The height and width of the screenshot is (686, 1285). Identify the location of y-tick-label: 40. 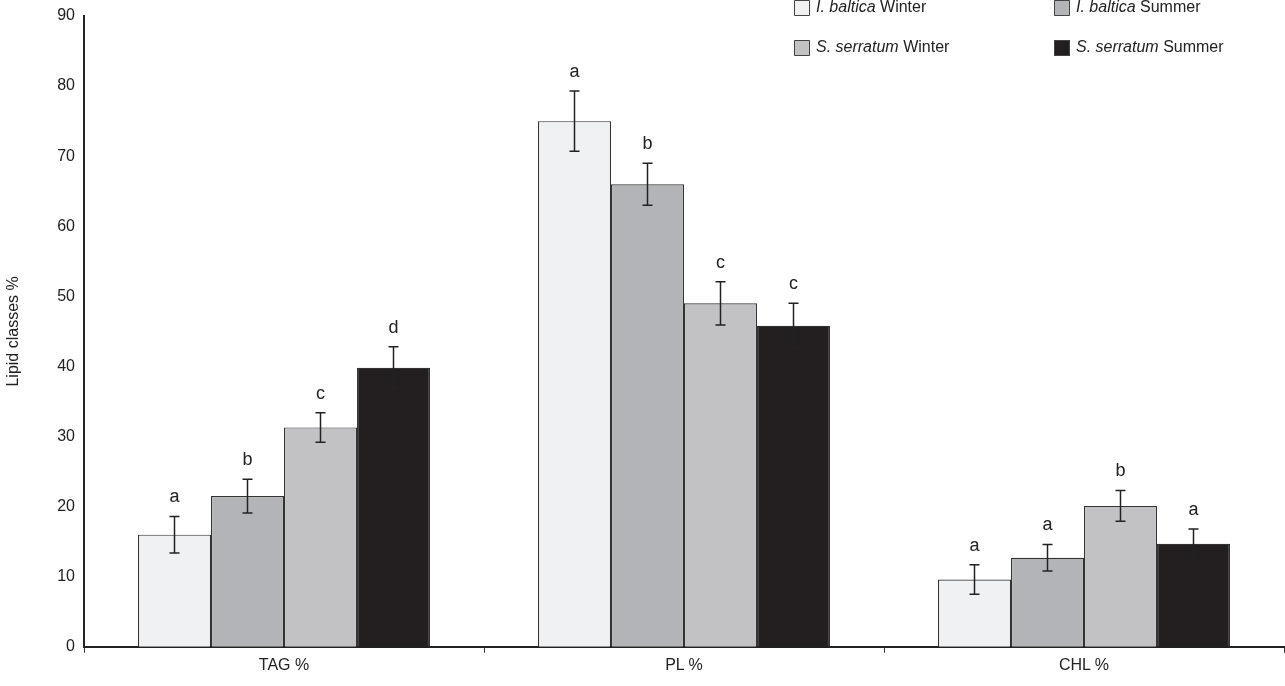
(66, 365).